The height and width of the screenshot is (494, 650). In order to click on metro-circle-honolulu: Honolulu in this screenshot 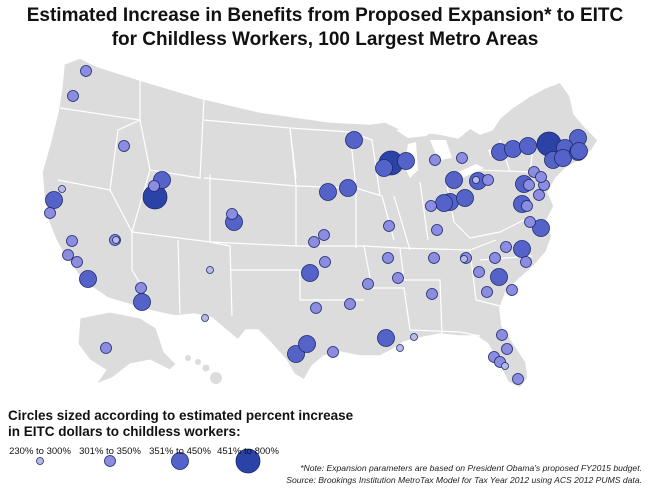, I will do `click(106, 348)`.